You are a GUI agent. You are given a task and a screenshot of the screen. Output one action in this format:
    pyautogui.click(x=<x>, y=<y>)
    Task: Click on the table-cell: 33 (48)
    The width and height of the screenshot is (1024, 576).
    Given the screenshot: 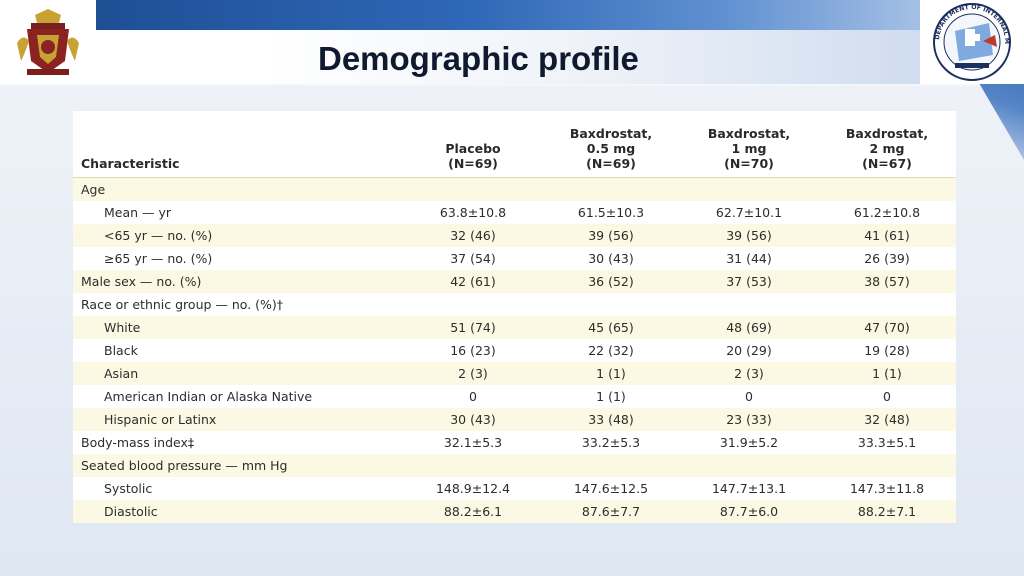 What is the action you would take?
    pyautogui.click(x=611, y=419)
    